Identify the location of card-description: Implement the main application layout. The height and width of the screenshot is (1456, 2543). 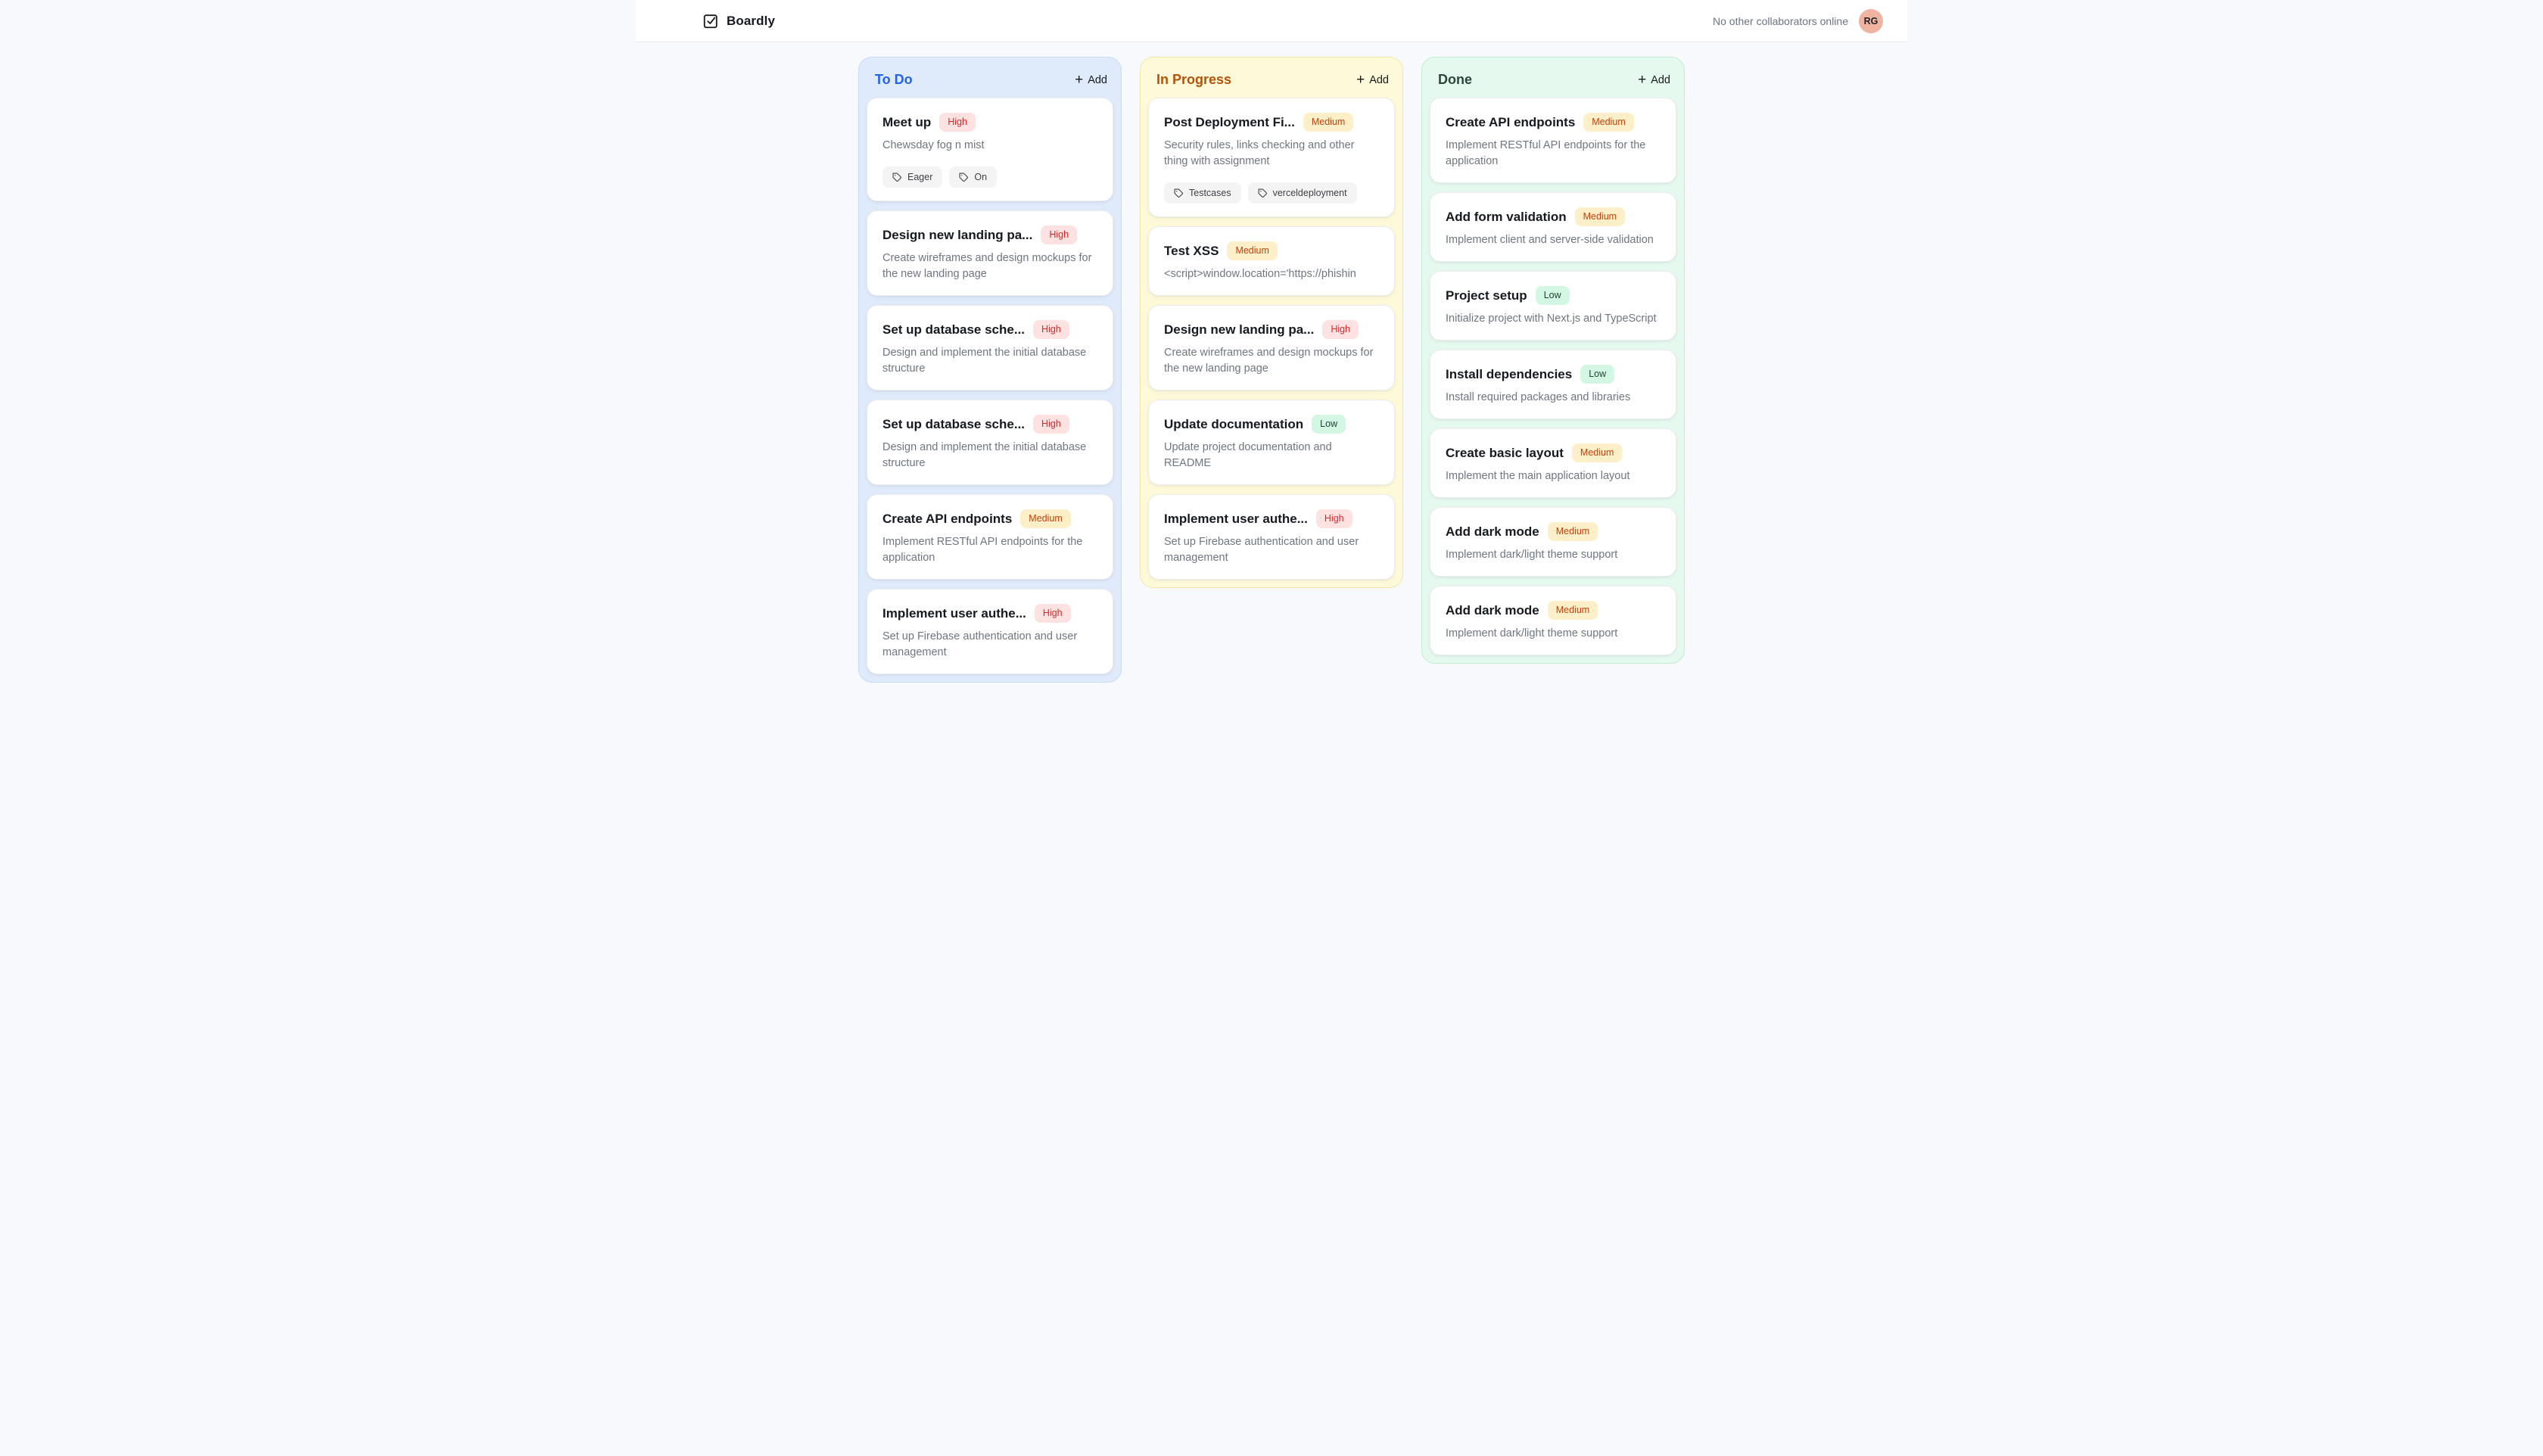
(1538, 476).